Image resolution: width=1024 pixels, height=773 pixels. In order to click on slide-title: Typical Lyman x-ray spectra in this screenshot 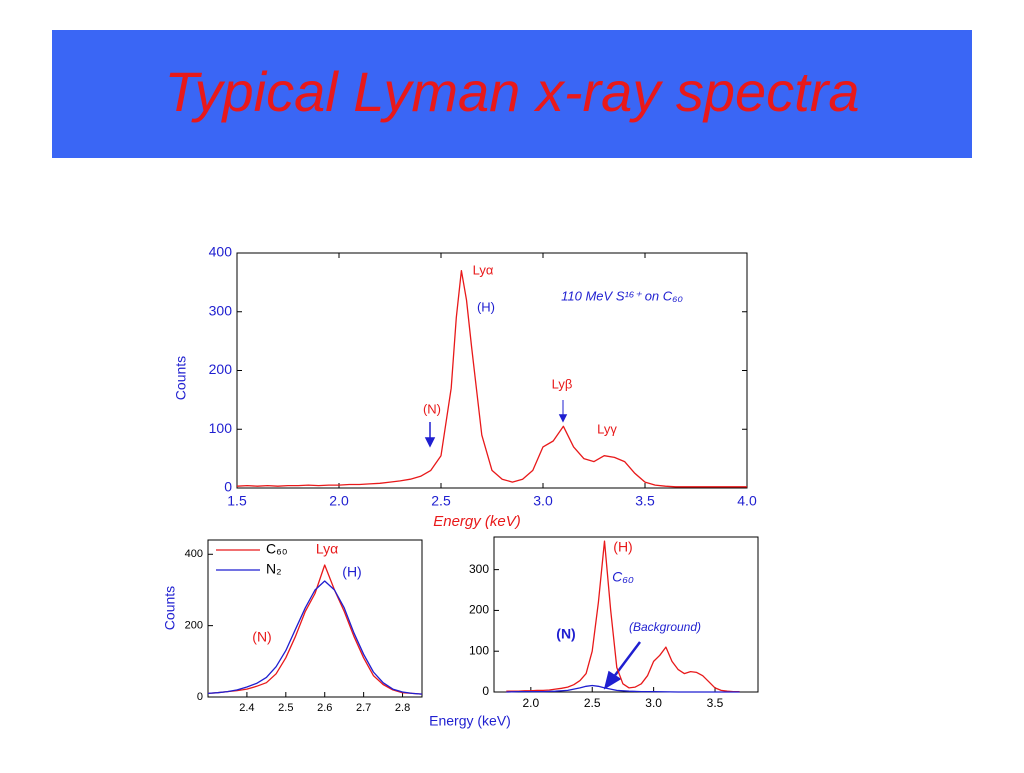, I will do `click(511, 91)`.